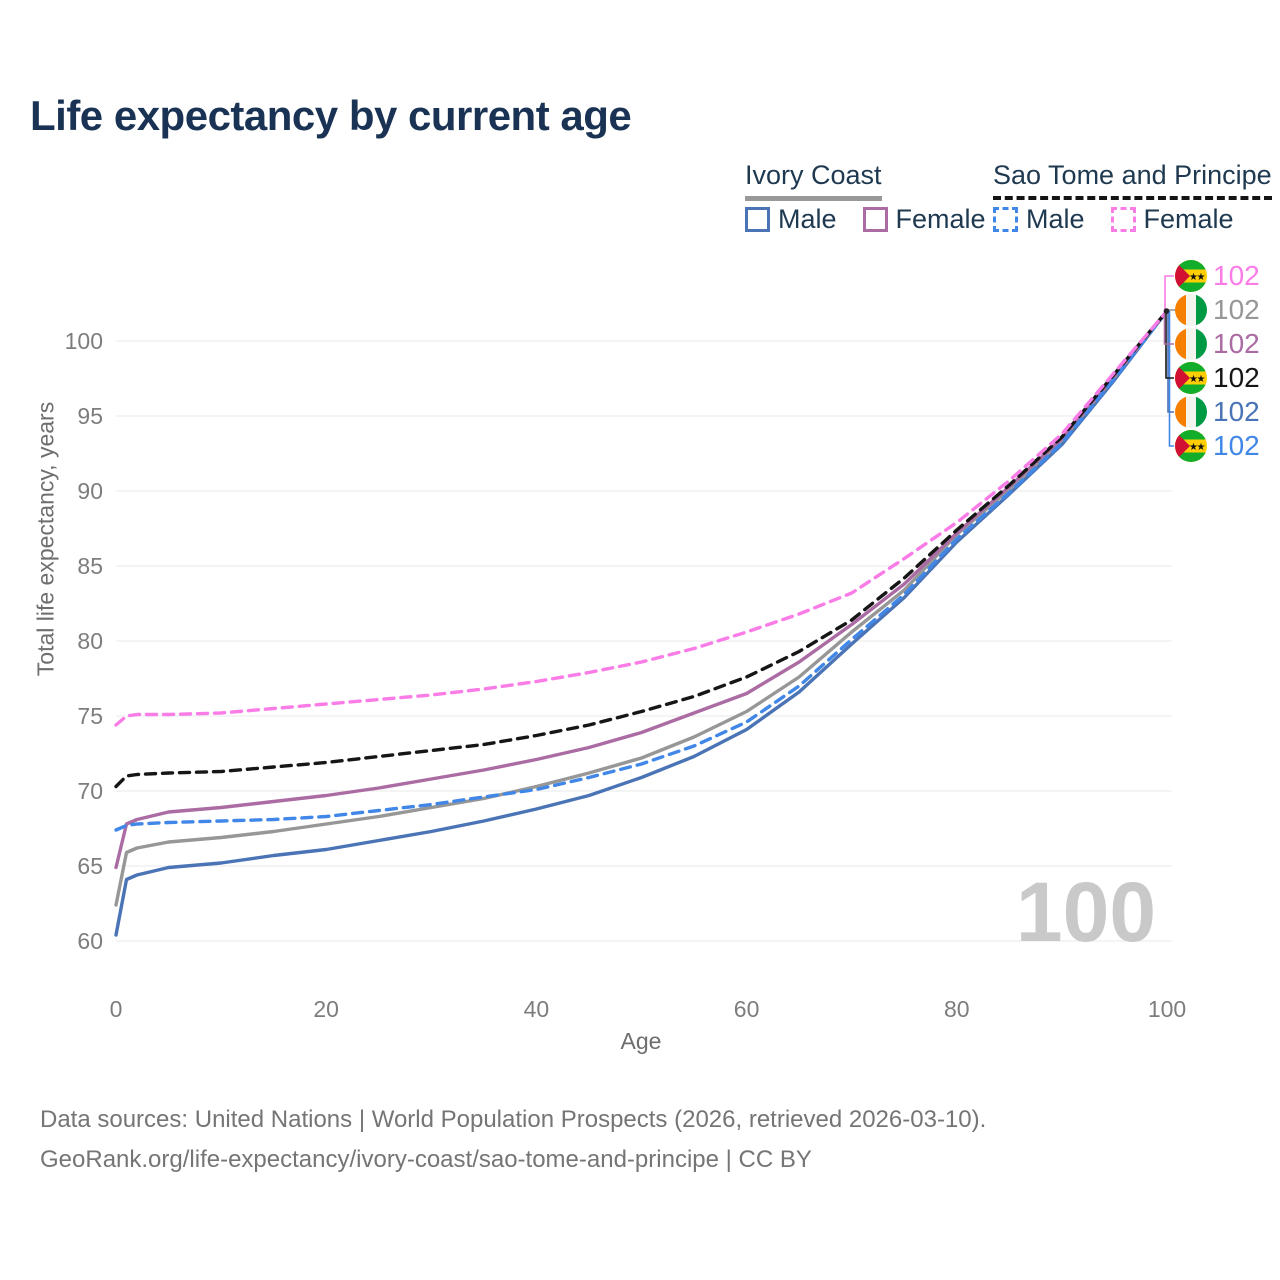 The image size is (1280, 1280). I want to click on y-tick-label: 60, so click(90, 941).